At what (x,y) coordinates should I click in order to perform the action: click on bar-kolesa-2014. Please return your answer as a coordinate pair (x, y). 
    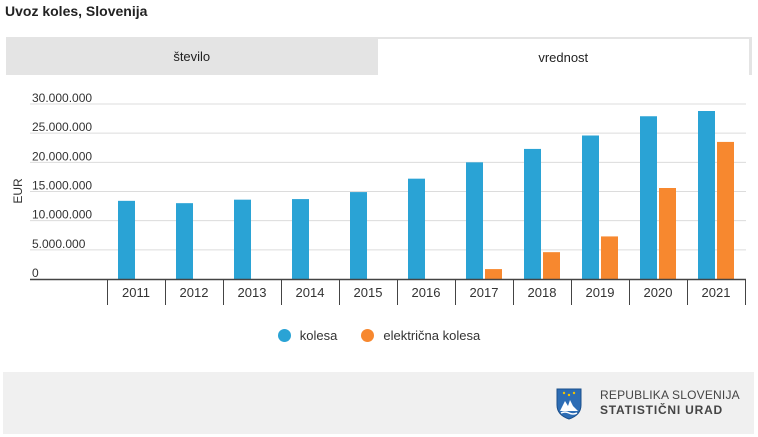
    Looking at the image, I should click on (300, 239).